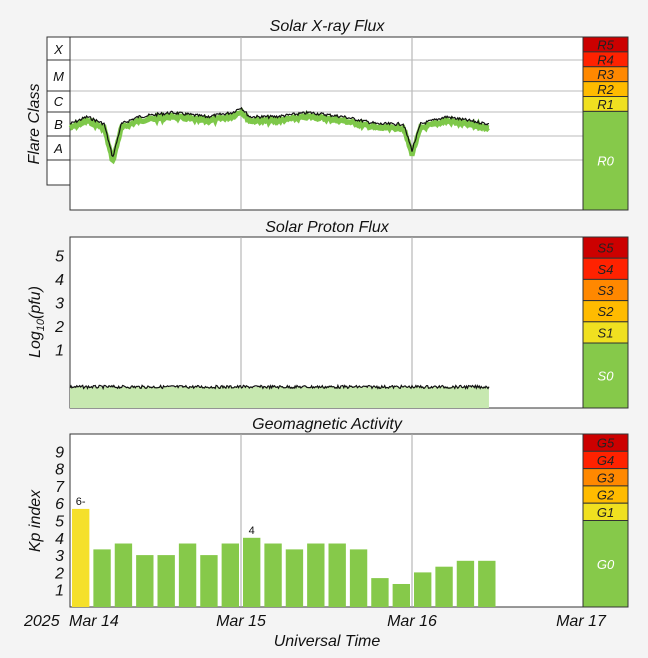 The image size is (648, 658). Describe the element at coordinates (59, 539) in the screenshot. I see `kp-ytick: 4` at that location.